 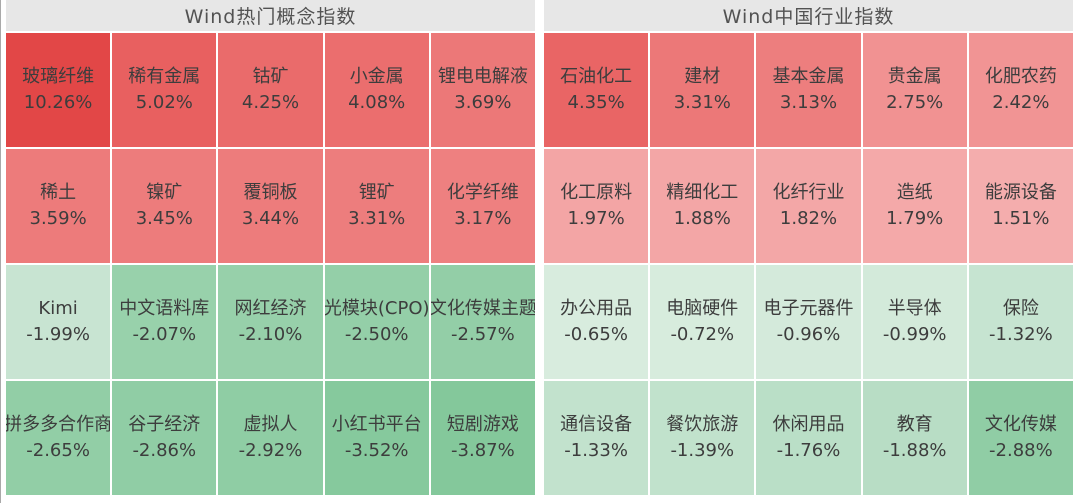 What do you see at coordinates (702, 322) in the screenshot?
I see `heatmap-cell: 电脑硬件 -0.72%` at bounding box center [702, 322].